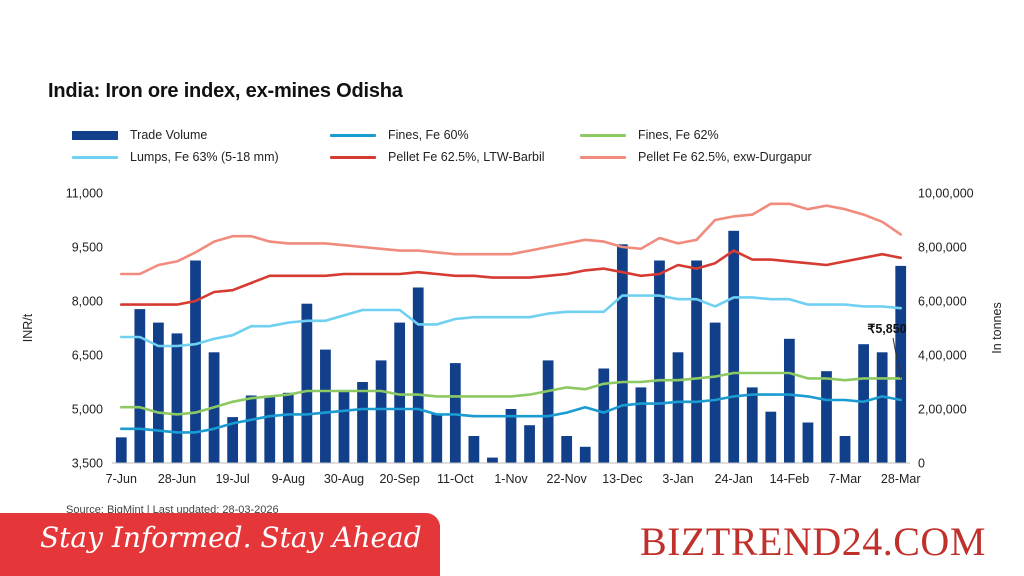 This screenshot has width=1024, height=576. Describe the element at coordinates (567, 479) in the screenshot. I see `x-tick-label-8: 22-Nov` at that location.